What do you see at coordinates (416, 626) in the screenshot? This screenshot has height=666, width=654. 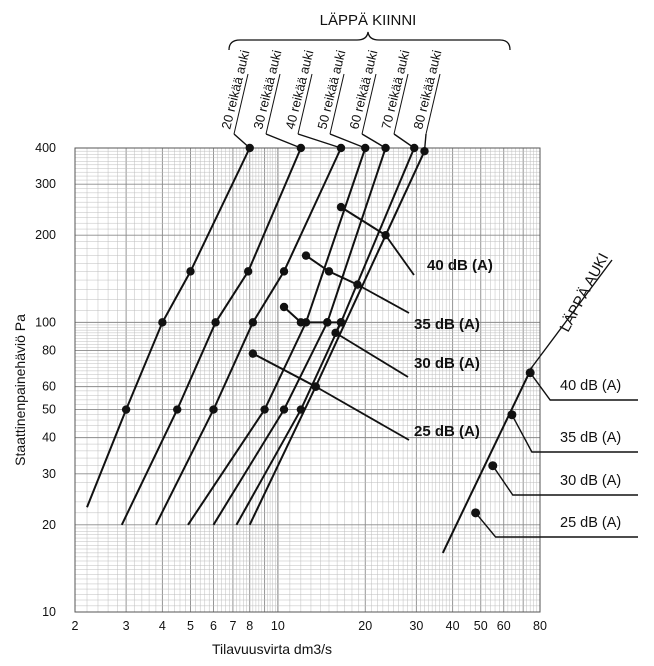 I see `x-tick-label: 30` at bounding box center [416, 626].